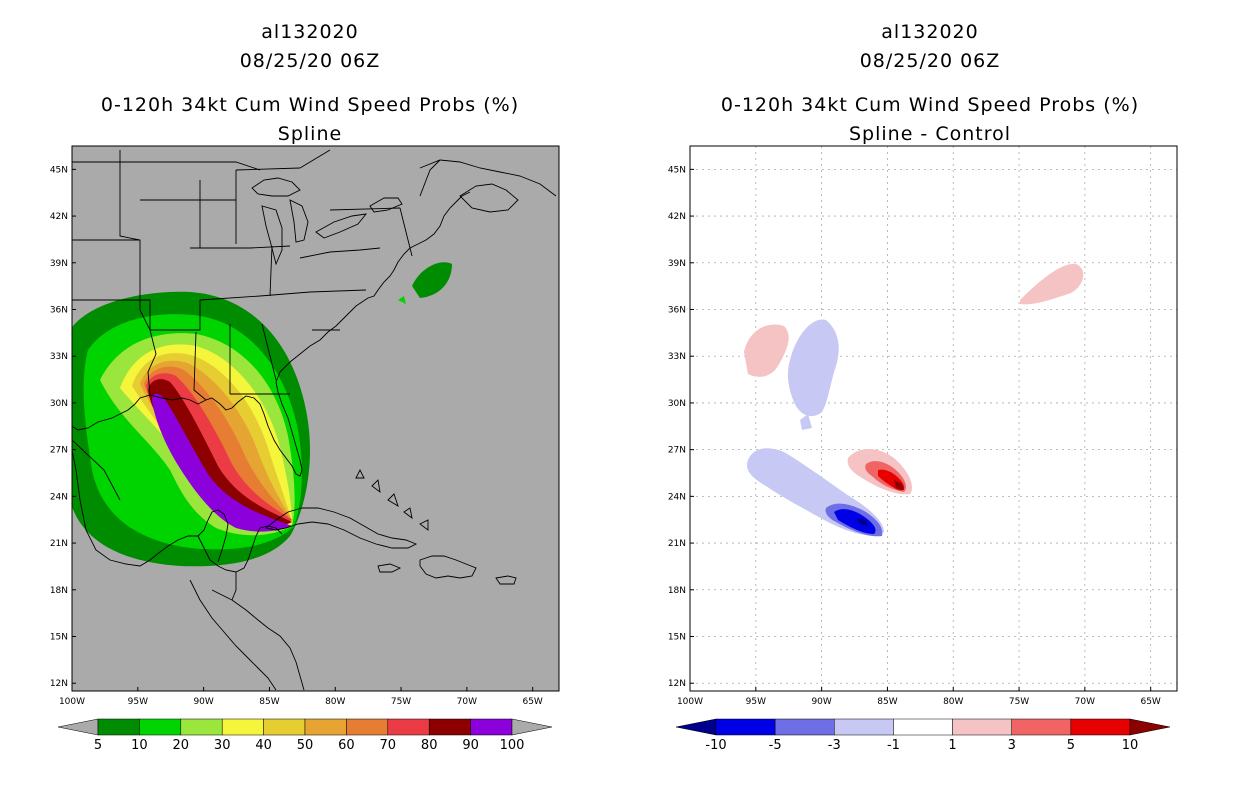 Image resolution: width=1236 pixels, height=800 pixels. I want to click on colorbar-label: -10, so click(715, 745).